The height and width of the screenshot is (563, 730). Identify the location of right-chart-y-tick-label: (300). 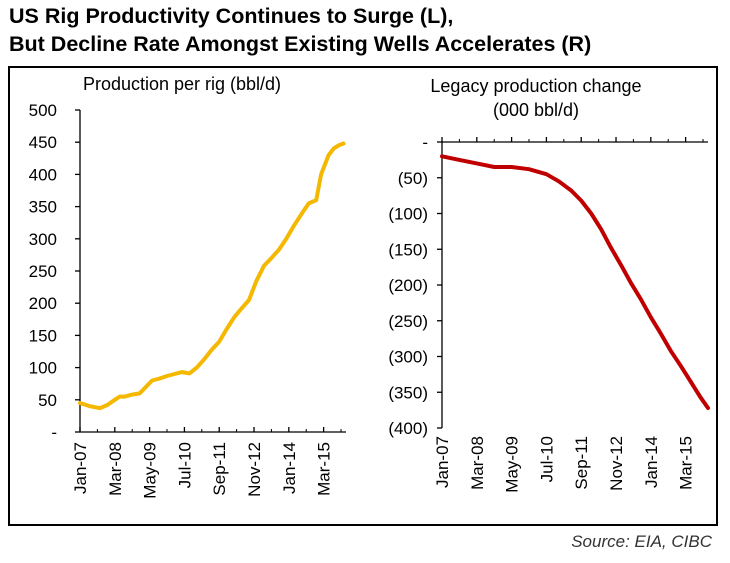
(408, 357).